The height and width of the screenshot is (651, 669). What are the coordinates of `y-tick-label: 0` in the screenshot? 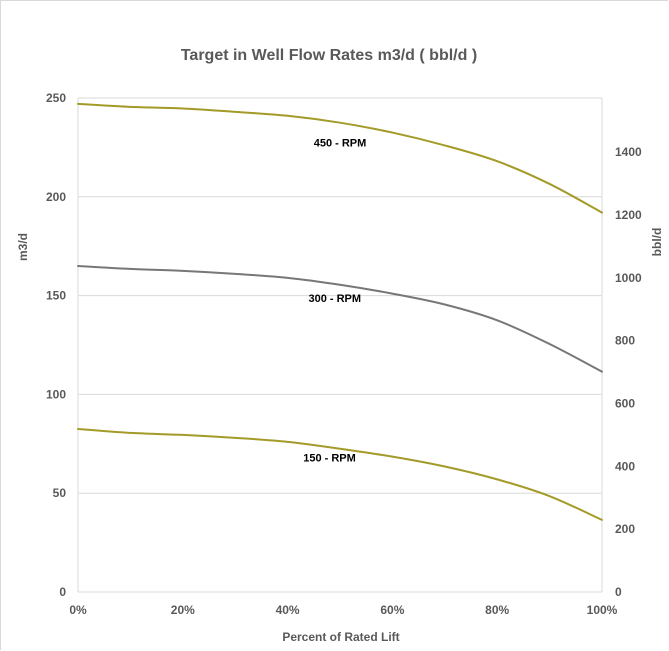 It's located at (62, 592).